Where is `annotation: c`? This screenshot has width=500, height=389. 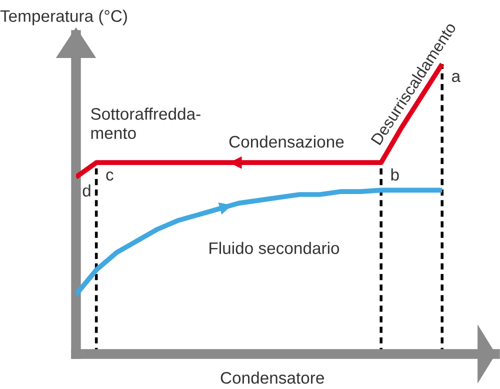 annotation: c is located at coordinates (110, 176).